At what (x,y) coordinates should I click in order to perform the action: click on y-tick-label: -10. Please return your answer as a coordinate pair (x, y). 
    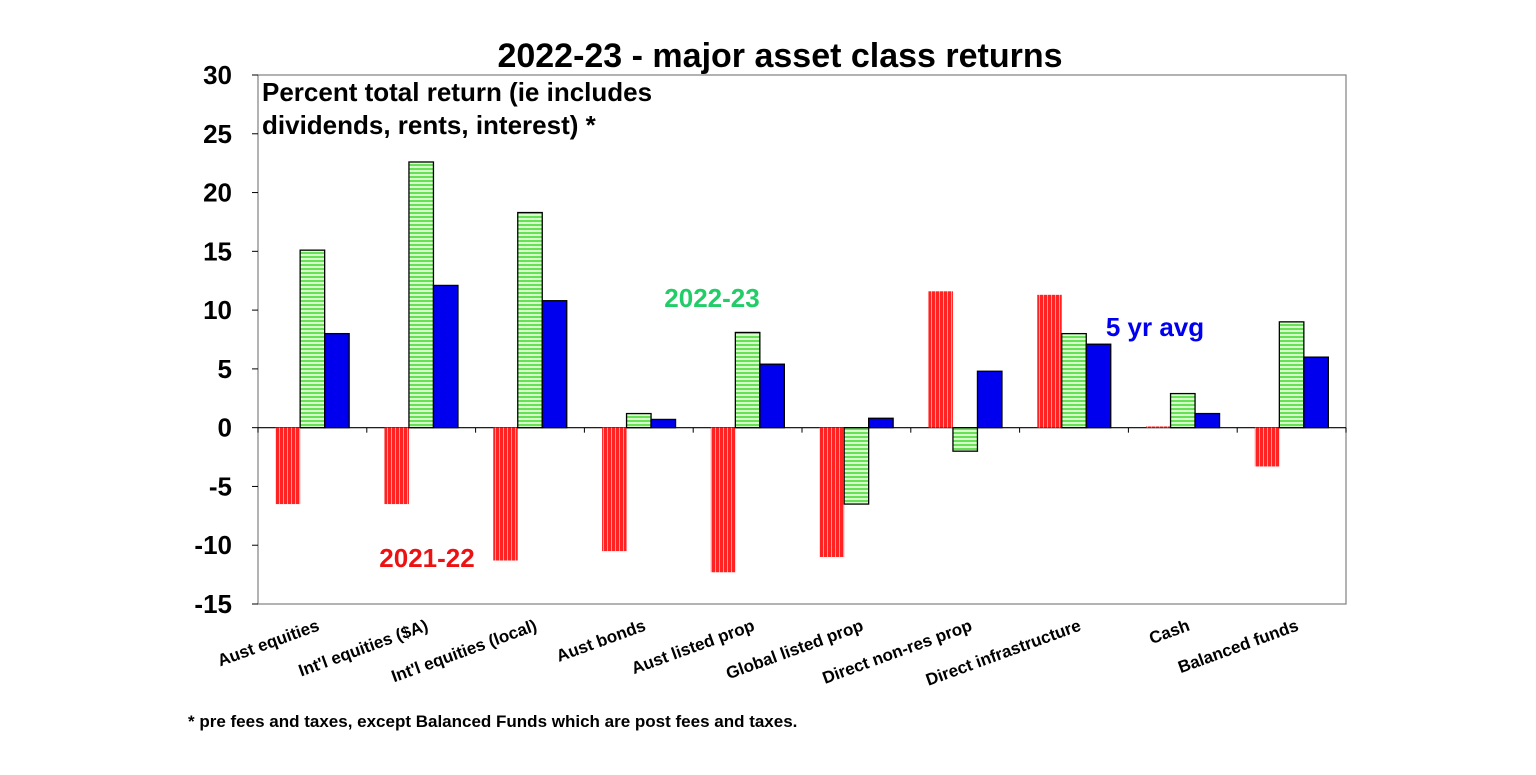
    Looking at the image, I should click on (213, 545).